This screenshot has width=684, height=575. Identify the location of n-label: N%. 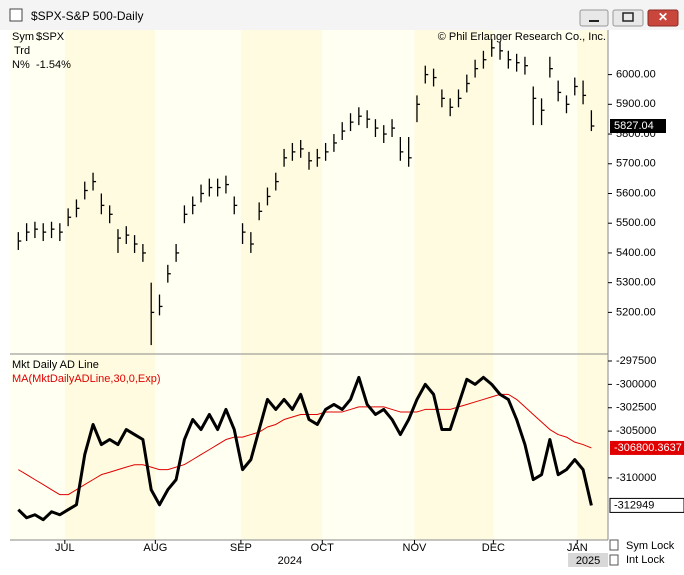
(21, 65).